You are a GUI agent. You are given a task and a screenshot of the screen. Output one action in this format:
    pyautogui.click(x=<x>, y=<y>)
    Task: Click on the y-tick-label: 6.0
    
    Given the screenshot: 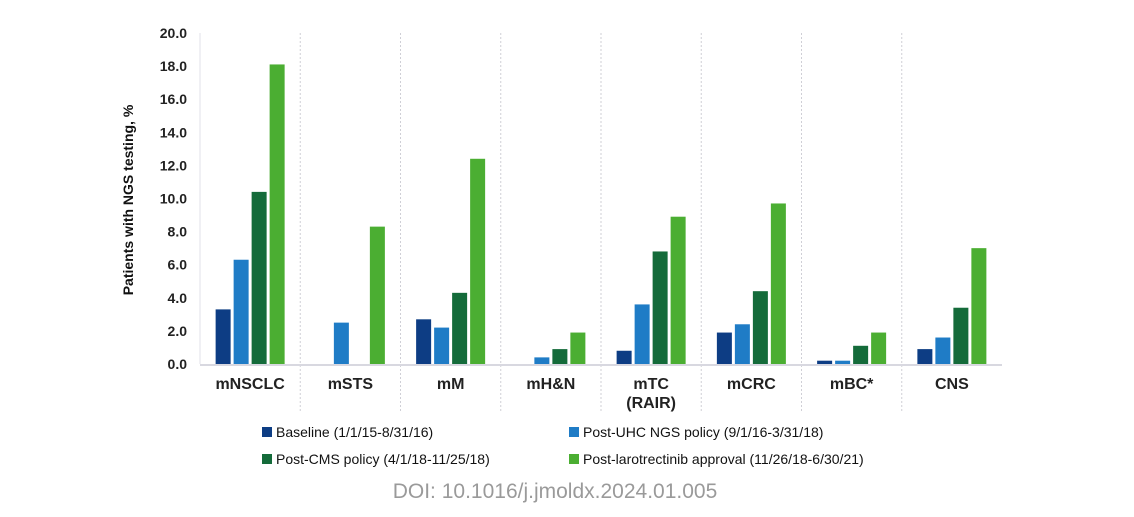 What is the action you would take?
    pyautogui.click(x=178, y=265)
    